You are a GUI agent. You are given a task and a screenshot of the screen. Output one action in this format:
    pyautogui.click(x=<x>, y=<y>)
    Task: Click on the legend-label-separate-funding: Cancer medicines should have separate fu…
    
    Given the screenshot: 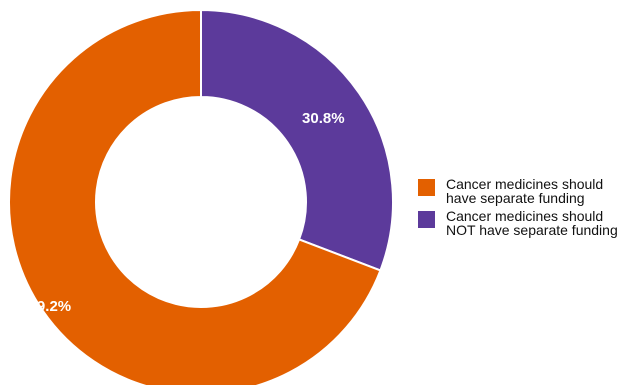 What is the action you would take?
    pyautogui.click(x=525, y=191)
    